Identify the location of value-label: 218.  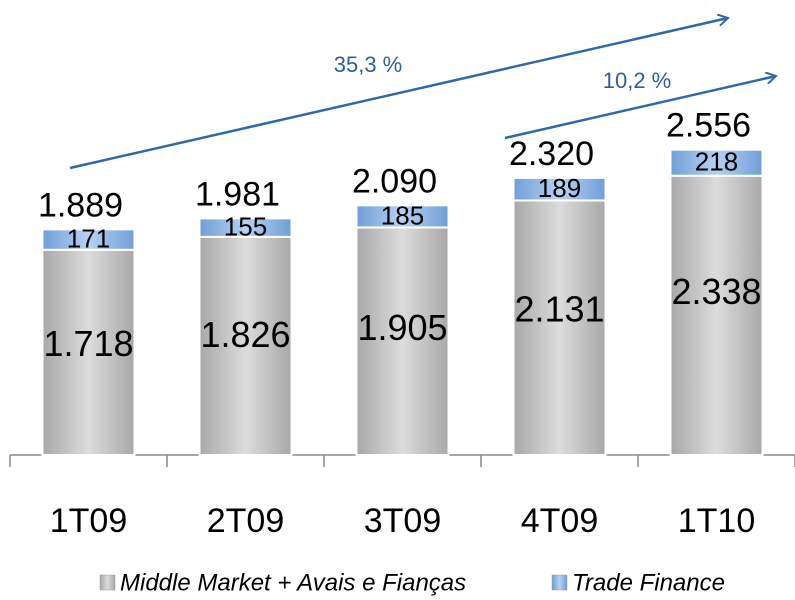
(716, 162).